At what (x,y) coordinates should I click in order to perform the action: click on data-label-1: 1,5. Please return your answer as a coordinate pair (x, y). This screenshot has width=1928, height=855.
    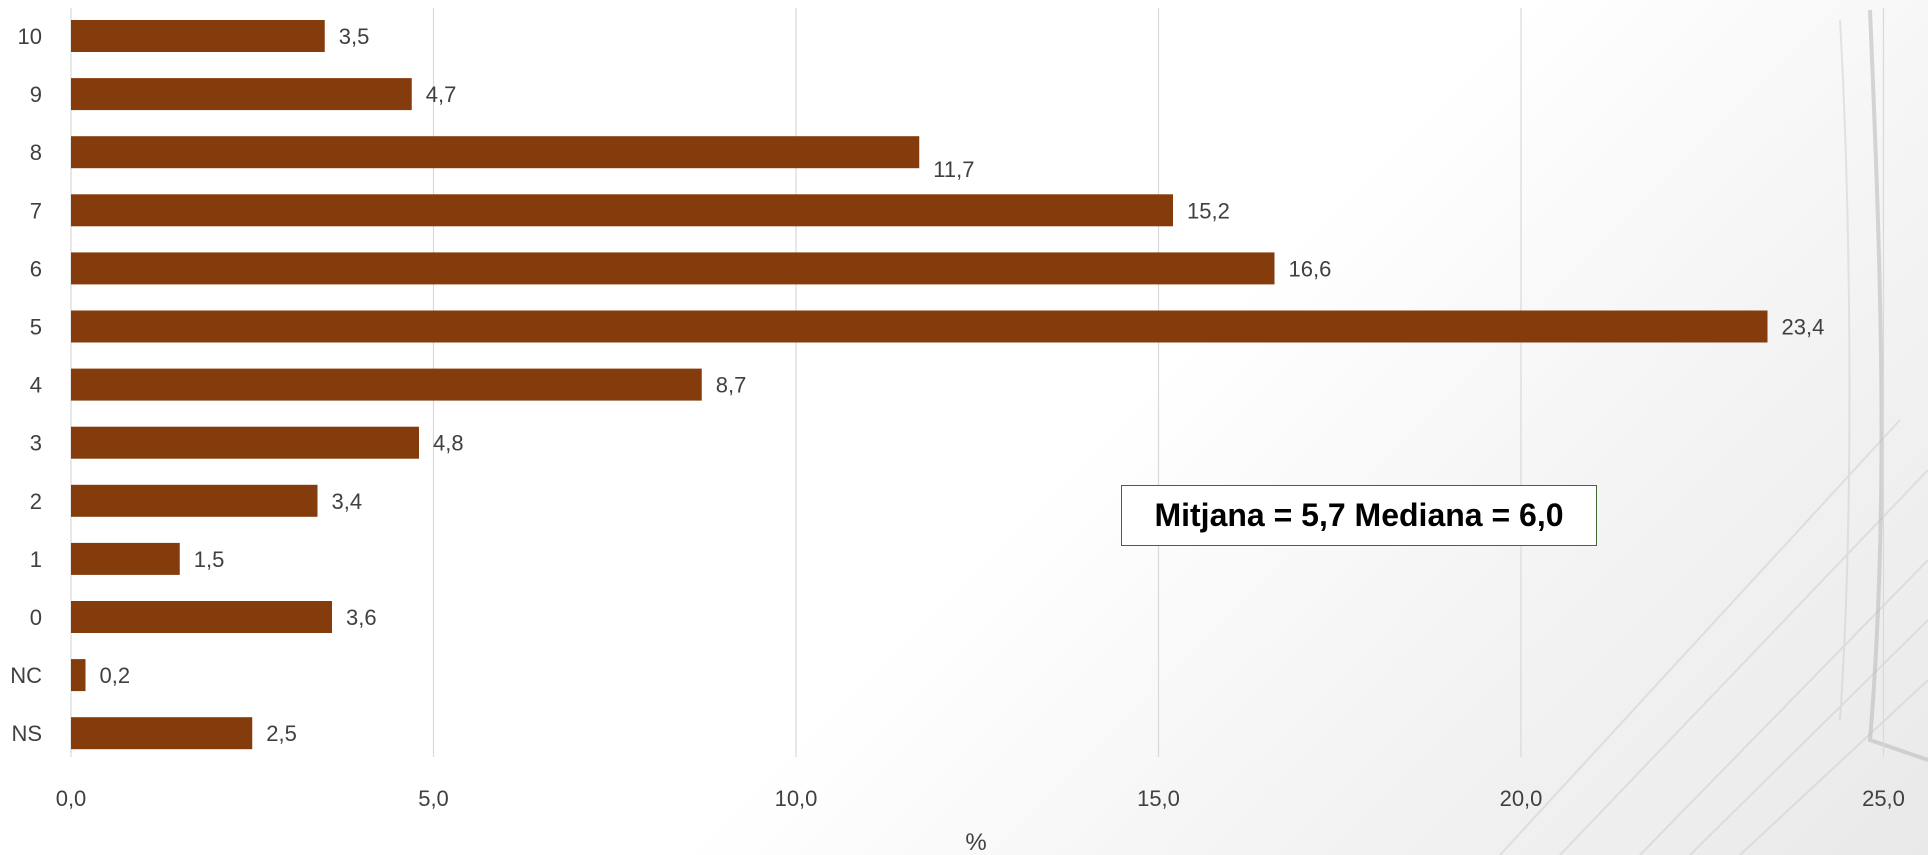
    Looking at the image, I should click on (209, 559).